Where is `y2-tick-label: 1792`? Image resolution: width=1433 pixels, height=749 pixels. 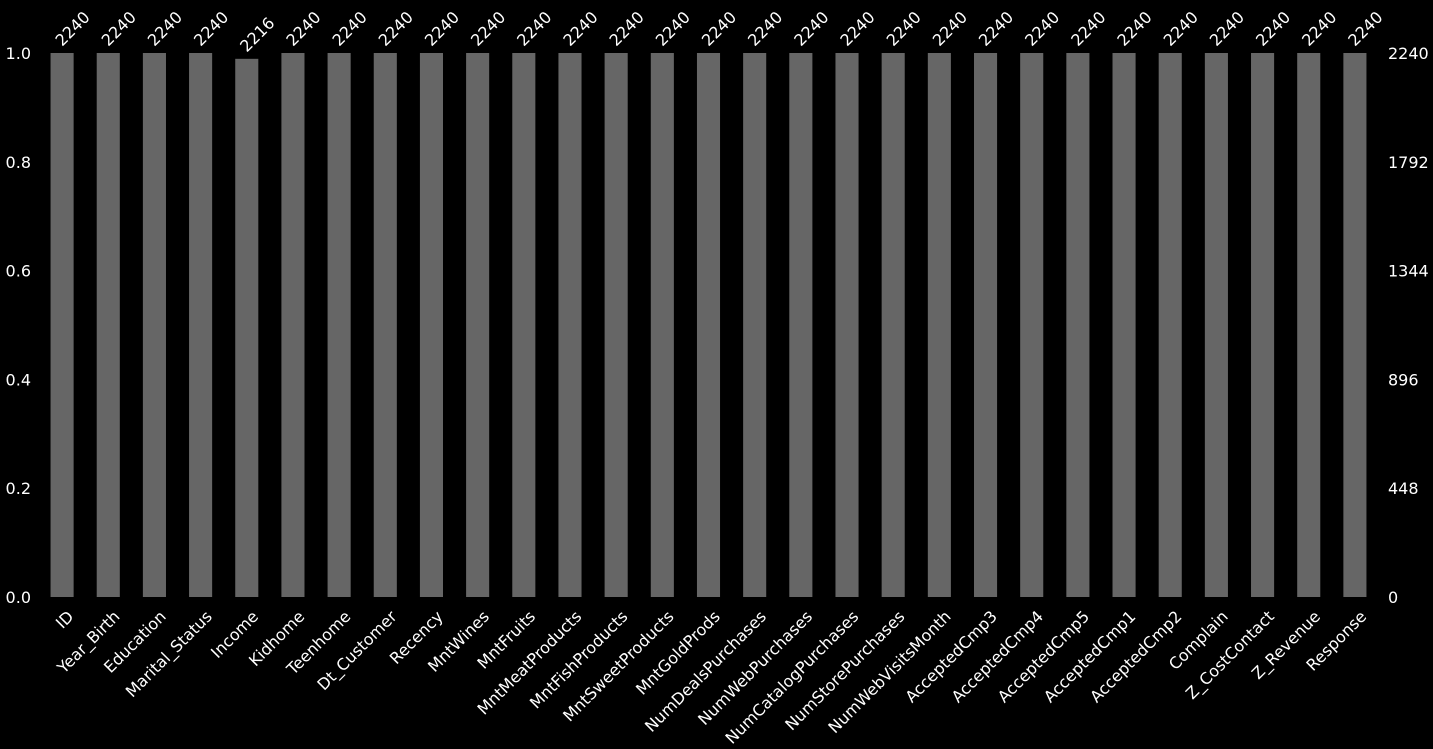
y2-tick-label: 1792 is located at coordinates (1408, 162).